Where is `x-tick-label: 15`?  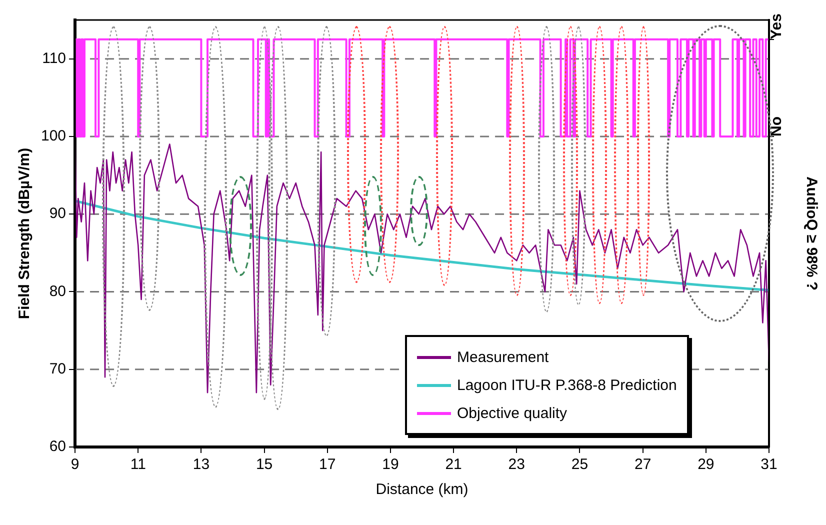
x-tick-label: 15 is located at coordinates (264, 465).